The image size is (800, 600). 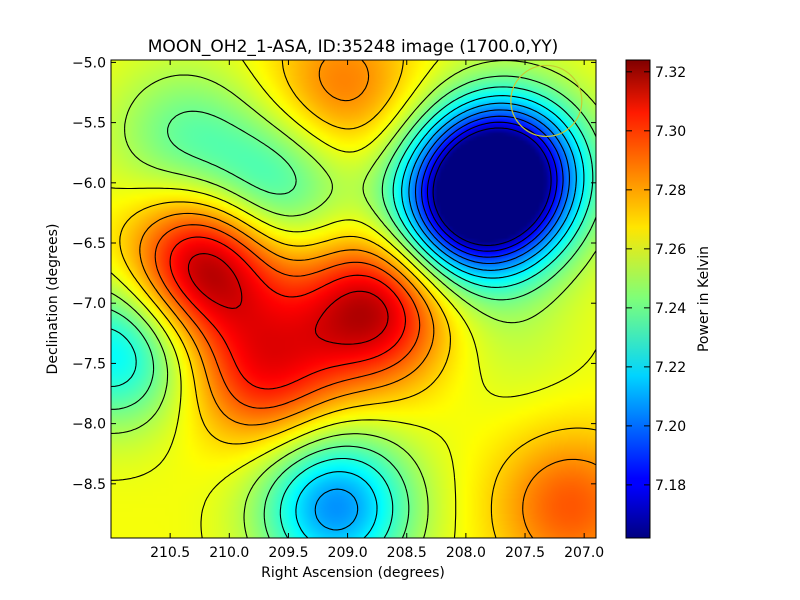 What do you see at coordinates (407, 553) in the screenshot?
I see `x-tick-label: 208.5` at bounding box center [407, 553].